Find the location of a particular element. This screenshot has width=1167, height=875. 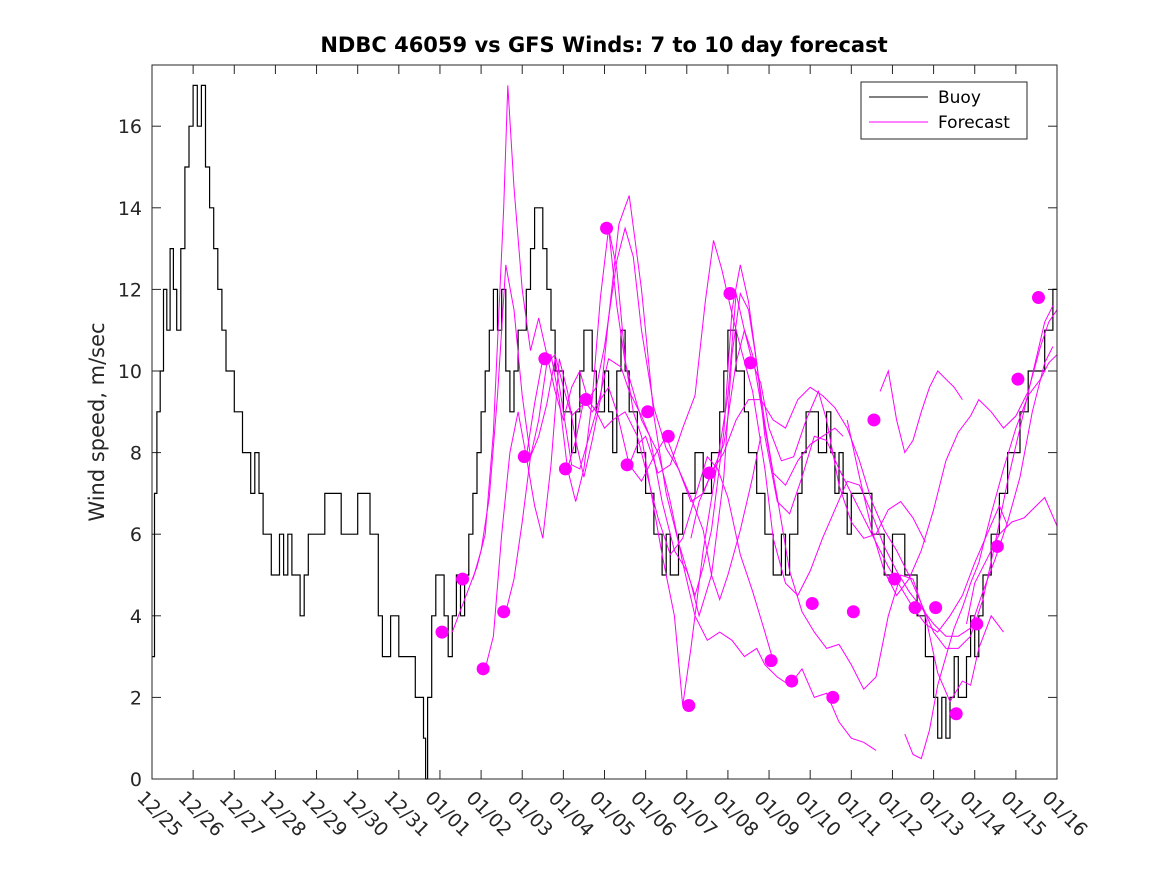

y-tick-label: 12 is located at coordinates (130, 290).